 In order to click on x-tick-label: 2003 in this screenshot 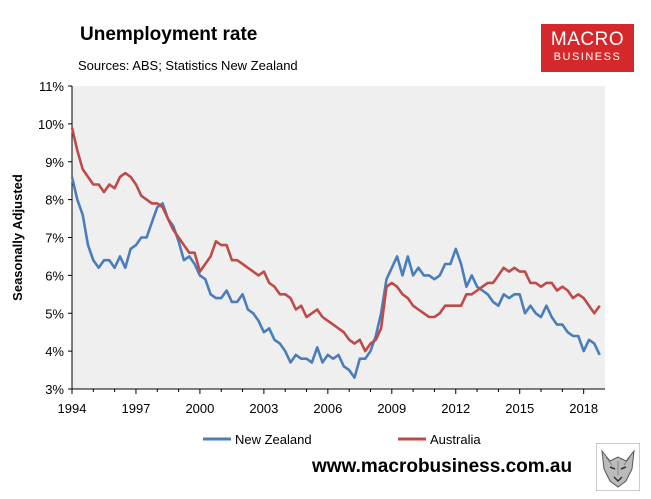, I will do `click(263, 408)`.